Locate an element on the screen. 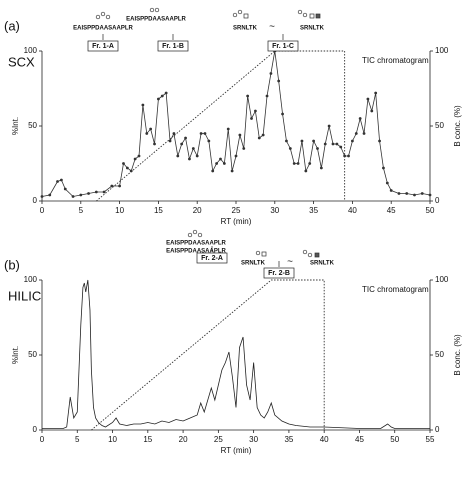  panel-label: (a) is located at coordinates (12, 25).